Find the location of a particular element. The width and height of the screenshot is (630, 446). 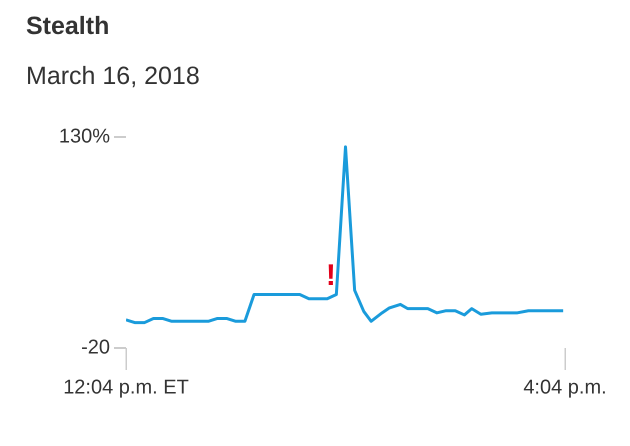

x-tick-label: 12:04 p.m. ET is located at coordinates (126, 387).